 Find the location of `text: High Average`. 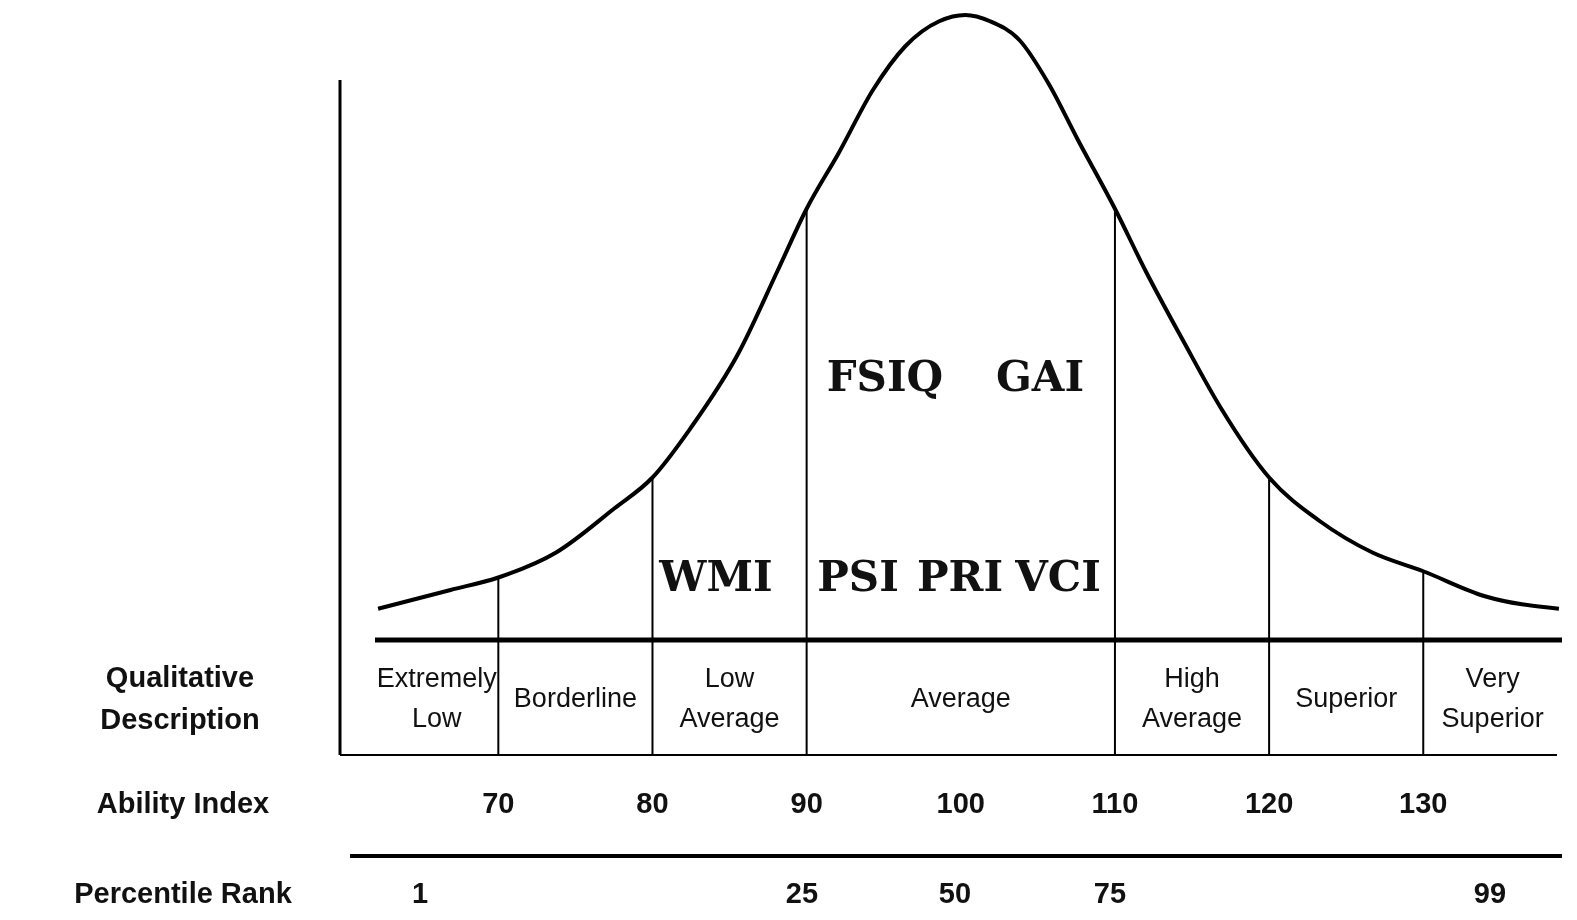

text: High Average is located at coordinates (1192, 698).